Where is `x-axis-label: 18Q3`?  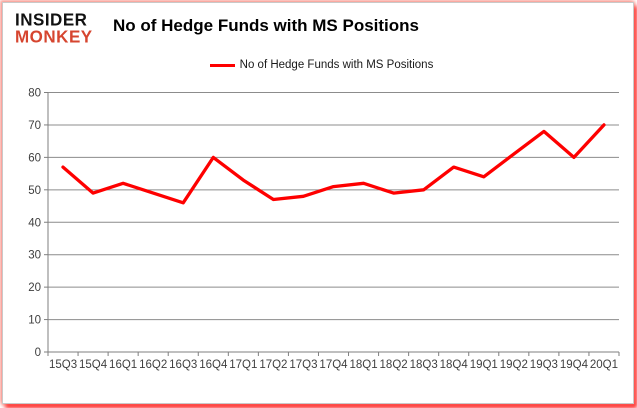
x-axis-label: 18Q3 is located at coordinates (424, 365).